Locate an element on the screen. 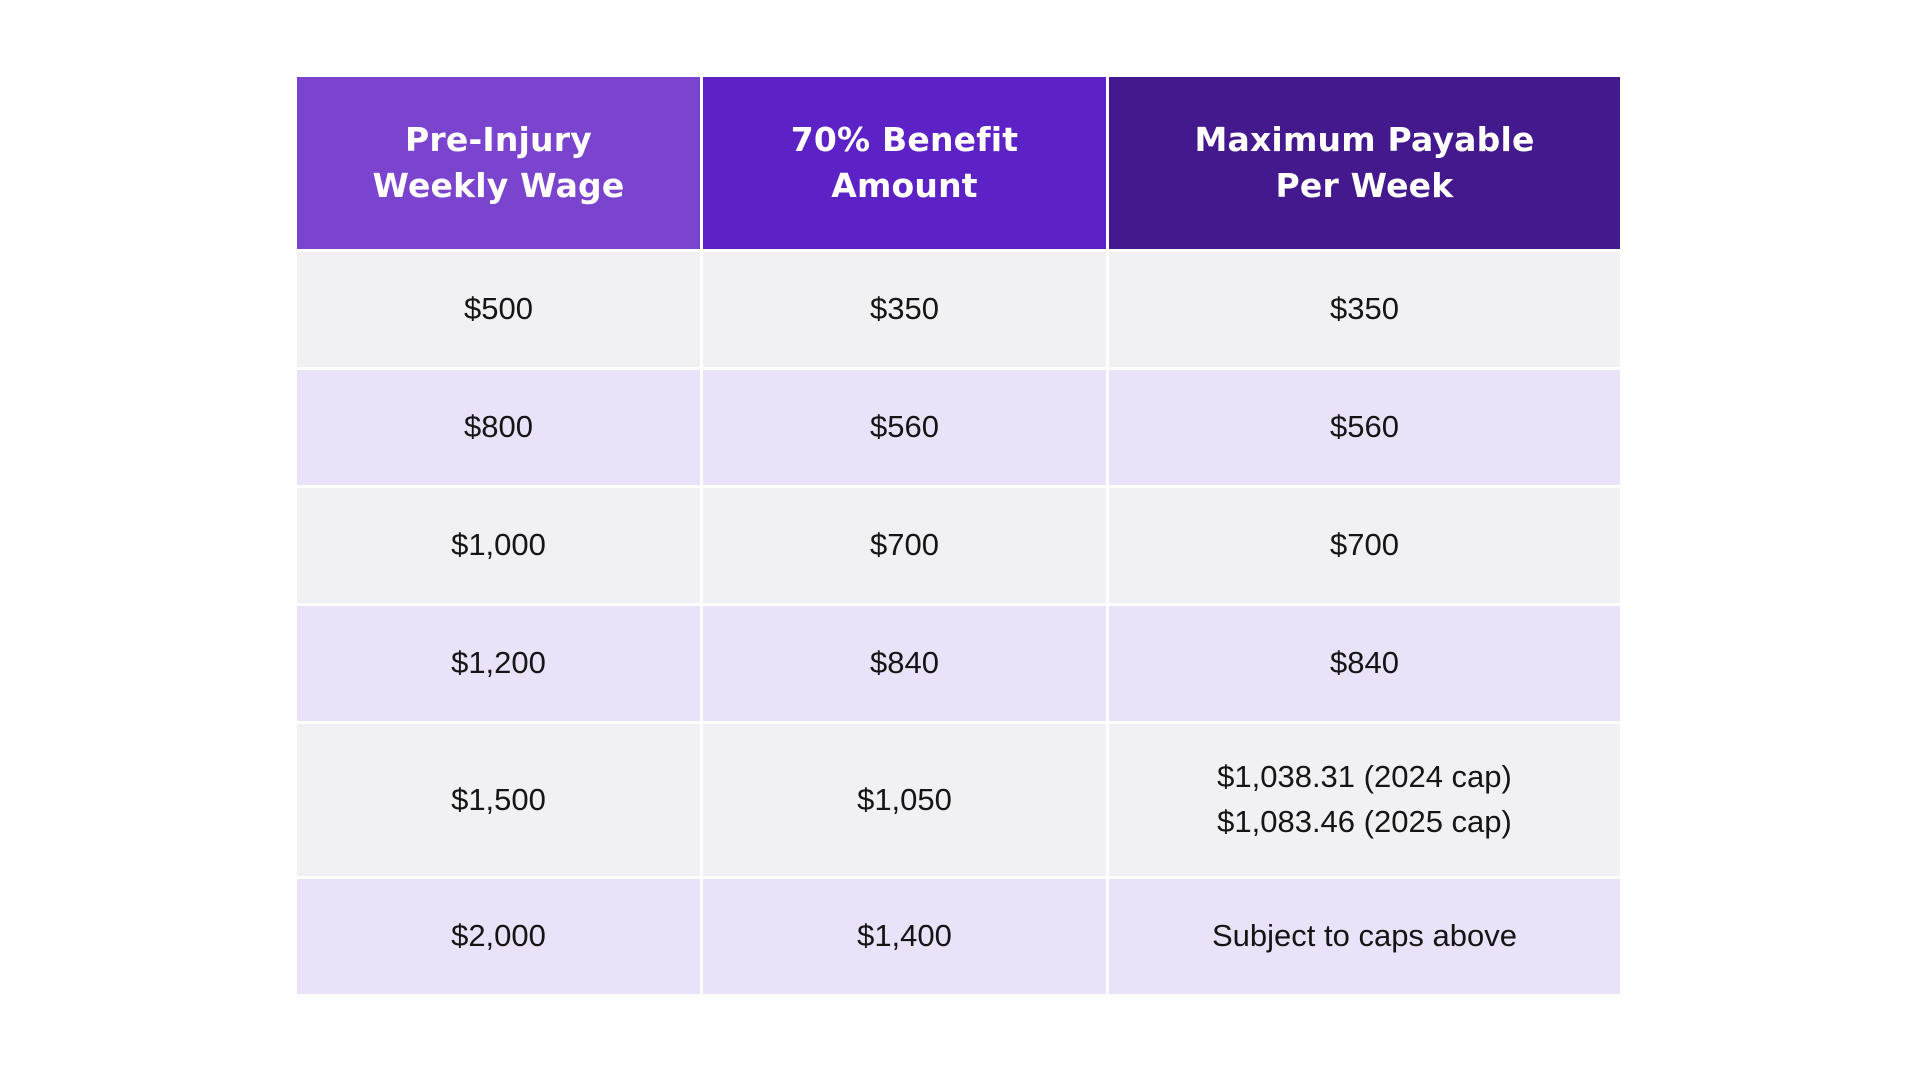 This screenshot has width=1920, height=1080. header-pre-injury-weekly-wage: Pre-Injury Weekly Wage is located at coordinates (498, 163).